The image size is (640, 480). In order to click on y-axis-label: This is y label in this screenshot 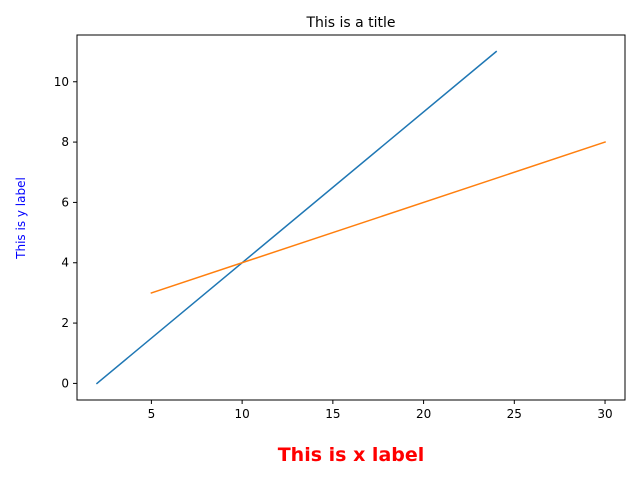, I will do `click(21, 218)`.